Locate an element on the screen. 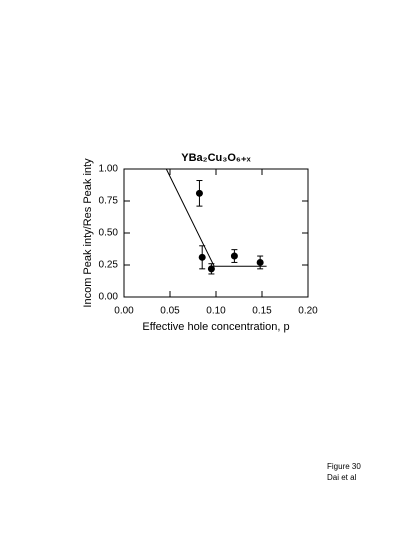 This screenshot has width=415, height=550. caption: Dai et al is located at coordinates (342, 477).